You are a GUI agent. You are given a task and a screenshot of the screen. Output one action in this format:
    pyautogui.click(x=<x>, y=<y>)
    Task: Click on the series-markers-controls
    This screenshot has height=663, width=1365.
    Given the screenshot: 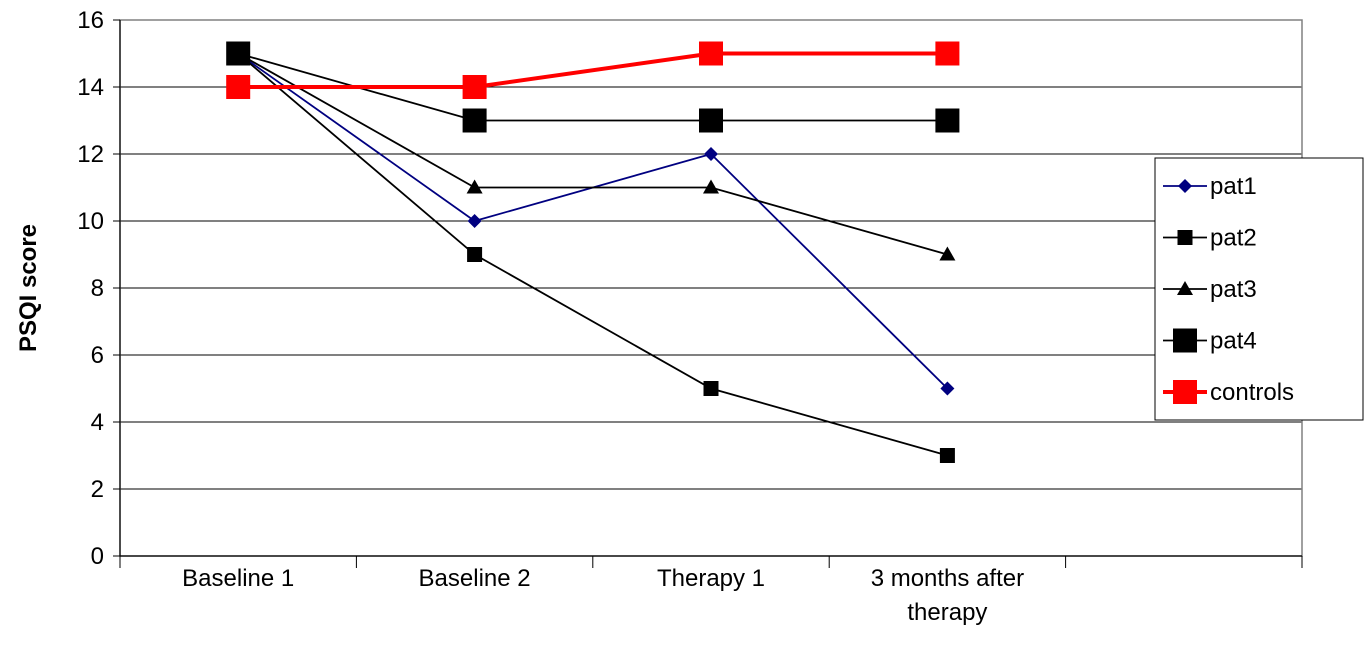 What is the action you would take?
    pyautogui.click(x=593, y=70)
    